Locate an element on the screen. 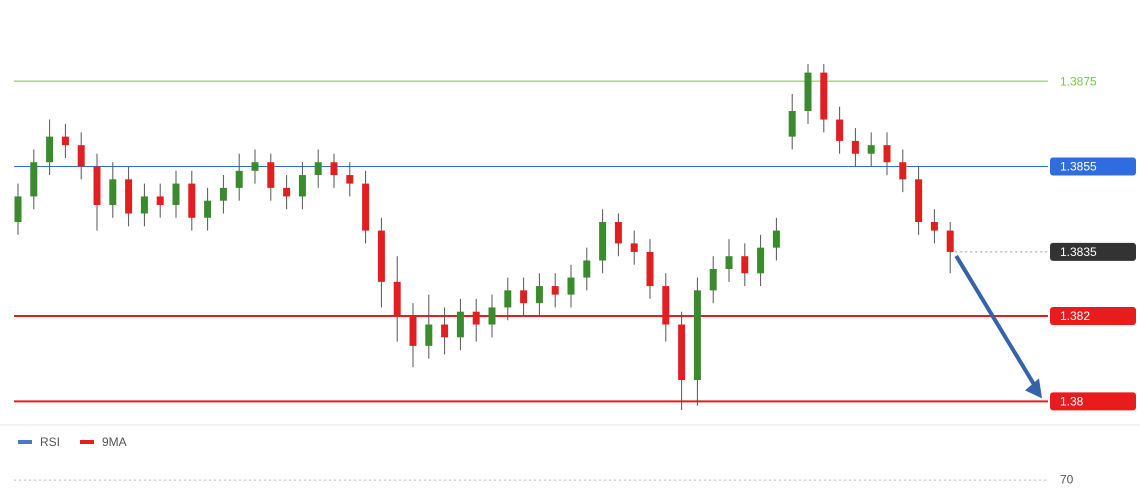 The width and height of the screenshot is (1140, 500). level-label: 1.382 is located at coordinates (1075, 316).